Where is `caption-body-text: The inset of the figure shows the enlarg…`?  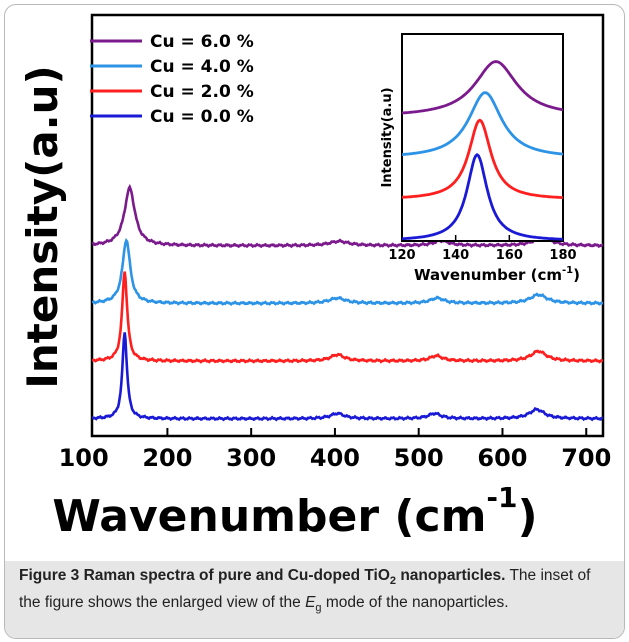
caption-body-text: The inset of the figure shows the enlarg… is located at coordinates (305, 589).